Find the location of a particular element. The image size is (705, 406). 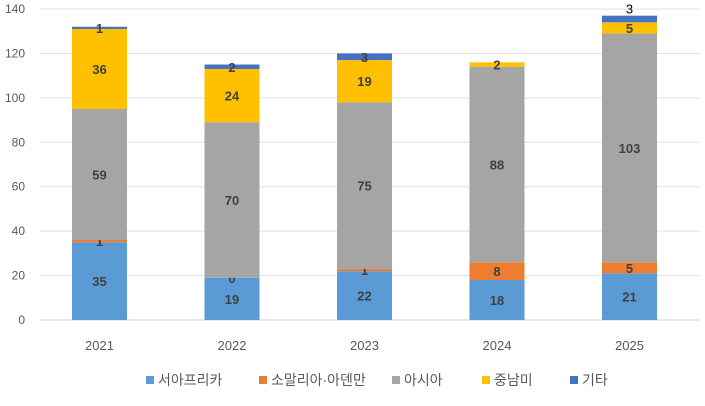

data-label: 36 is located at coordinates (99, 69).